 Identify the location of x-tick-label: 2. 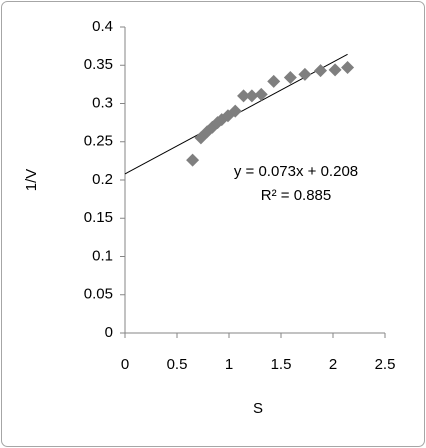
(333, 364).